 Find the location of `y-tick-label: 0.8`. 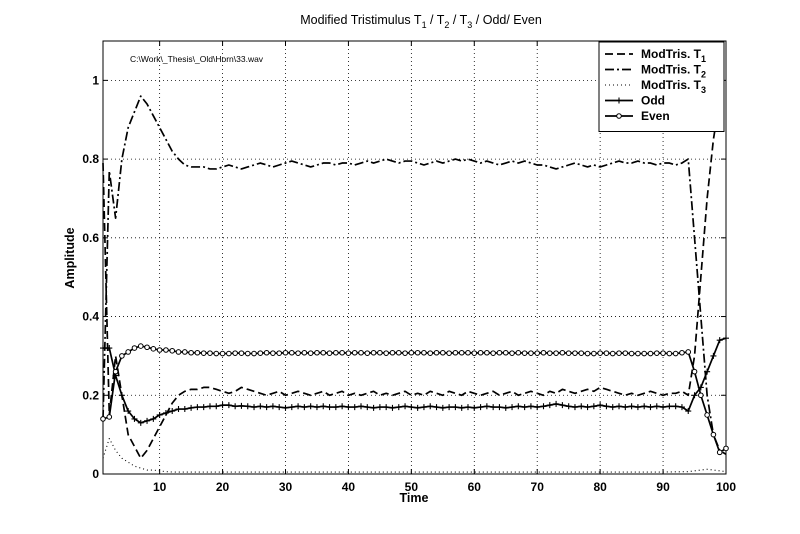

y-tick-label: 0.8 is located at coordinates (90, 159).